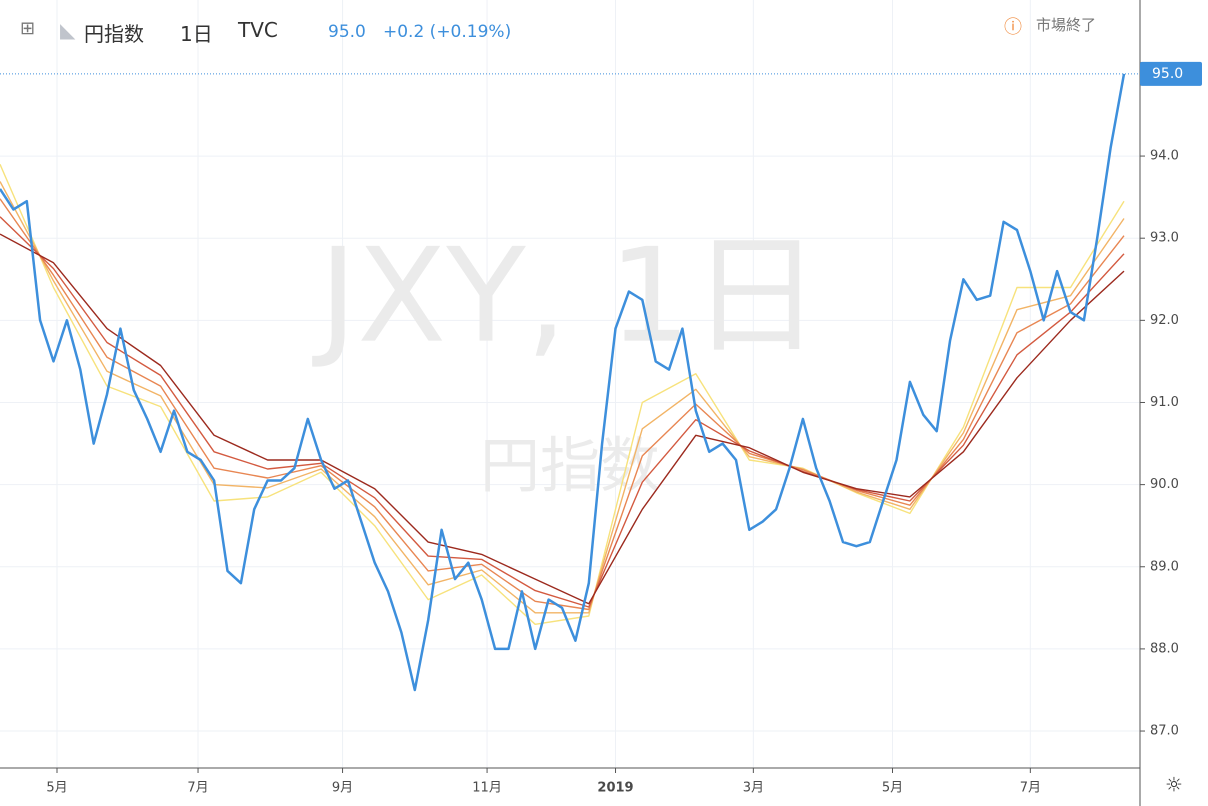 This screenshot has width=1208, height=806. Describe the element at coordinates (1164, 731) in the screenshot. I see `y-tick-label: 87.0` at that location.